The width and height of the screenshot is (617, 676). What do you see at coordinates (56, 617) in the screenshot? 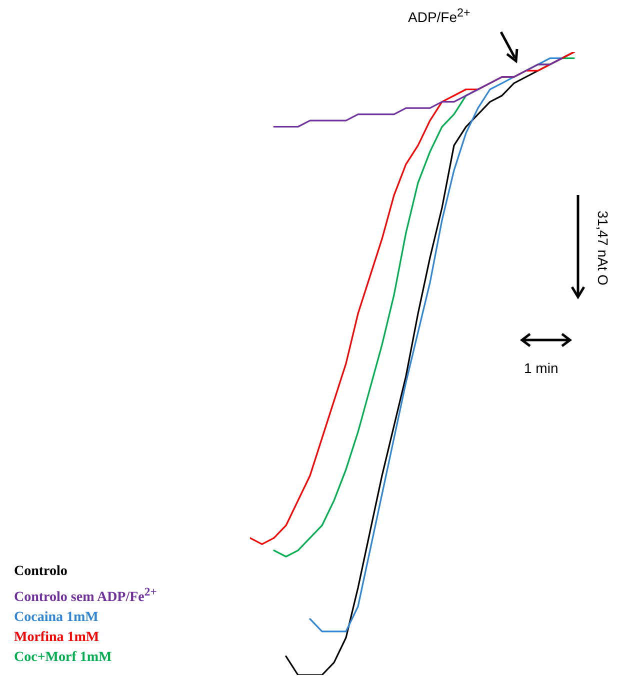
I see `text: Cocaina 1mM` at bounding box center [56, 617].